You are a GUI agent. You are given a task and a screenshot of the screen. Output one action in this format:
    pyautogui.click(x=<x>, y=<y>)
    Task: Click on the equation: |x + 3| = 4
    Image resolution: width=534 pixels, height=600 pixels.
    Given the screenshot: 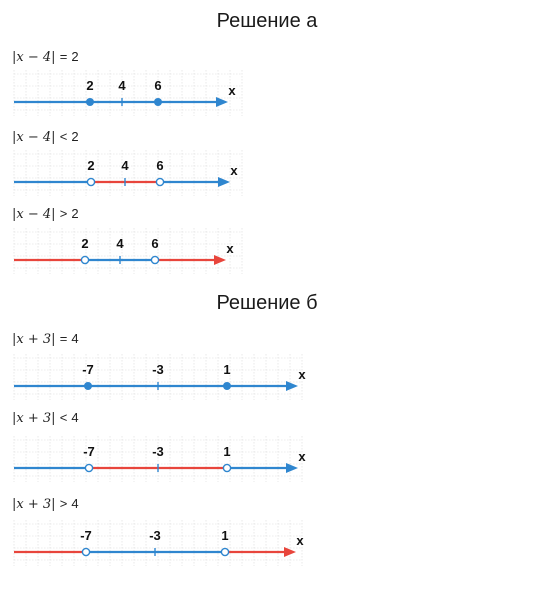 What is the action you would take?
    pyautogui.click(x=45, y=339)
    